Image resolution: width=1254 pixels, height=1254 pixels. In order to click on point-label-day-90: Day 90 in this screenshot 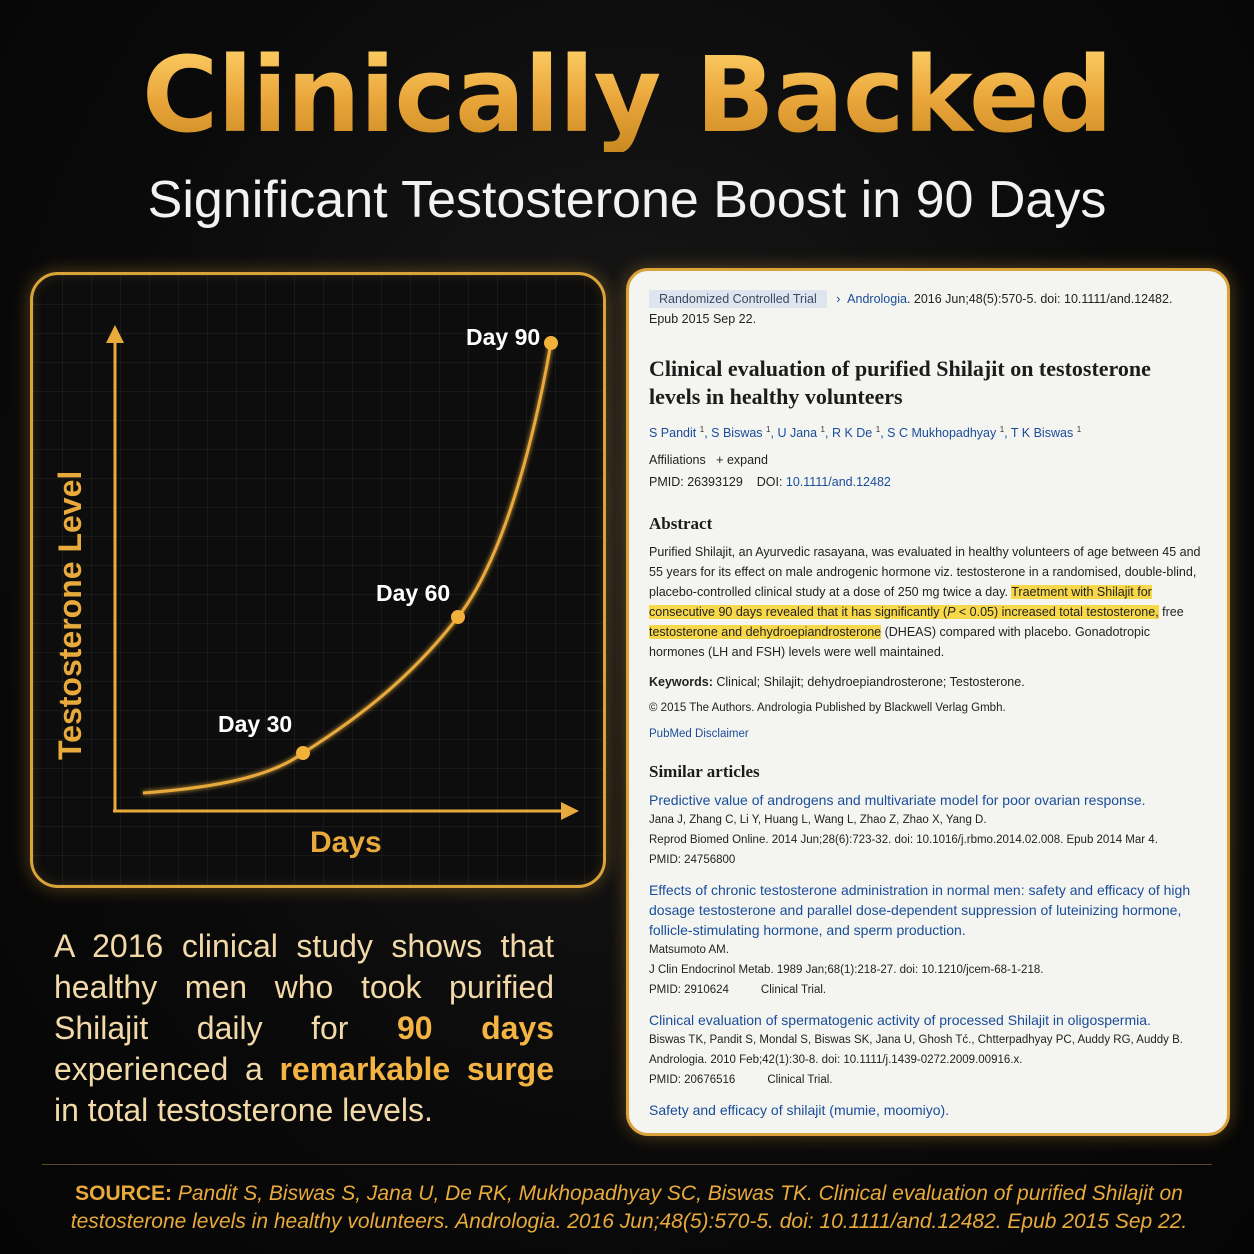, I will do `click(503, 337)`.